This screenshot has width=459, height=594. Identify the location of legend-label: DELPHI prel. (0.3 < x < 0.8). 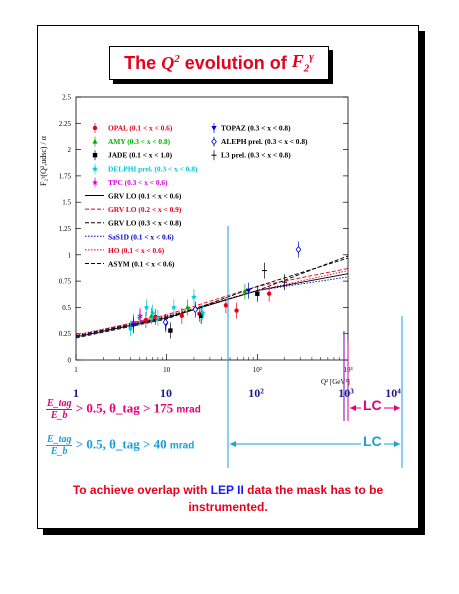
(153, 168).